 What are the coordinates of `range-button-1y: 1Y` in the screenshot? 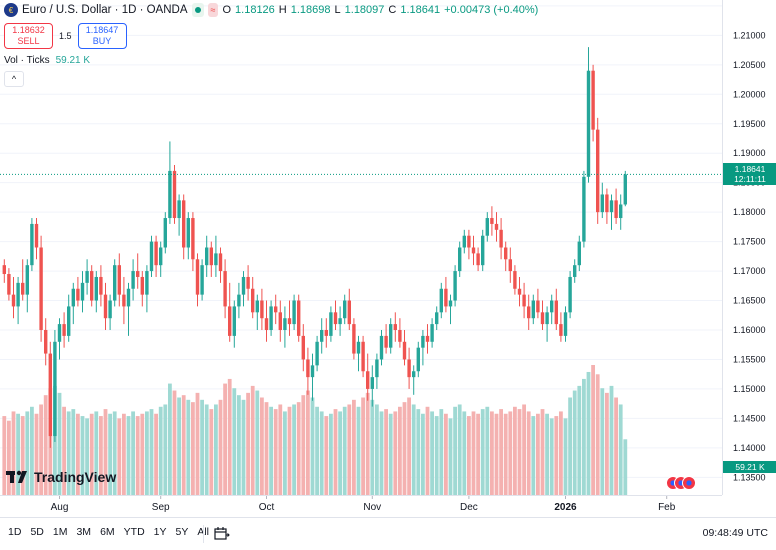 It's located at (160, 532).